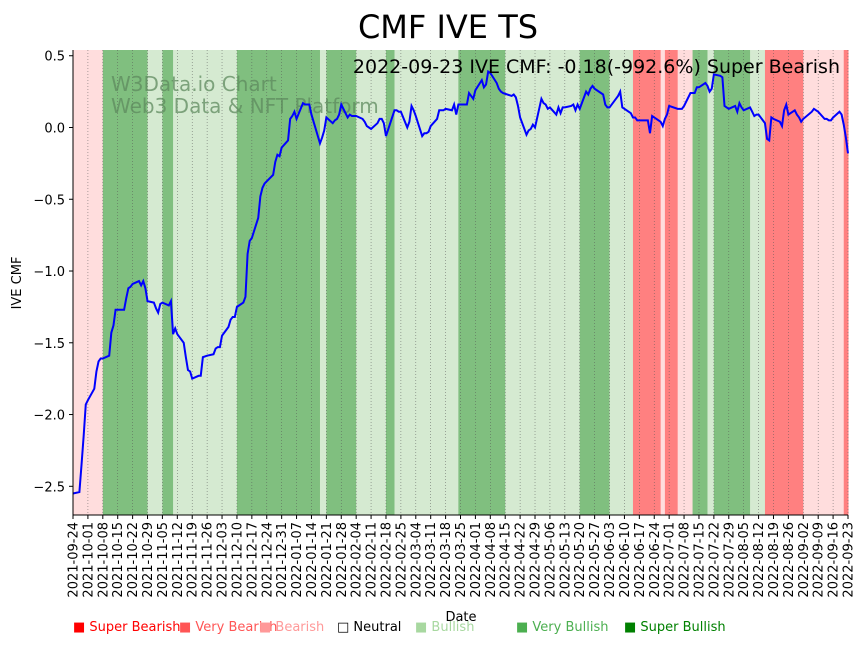 The height and width of the screenshot is (646, 864). Describe the element at coordinates (849, 560) in the screenshot. I see `x-tick-label: 2022-09-23` at that location.